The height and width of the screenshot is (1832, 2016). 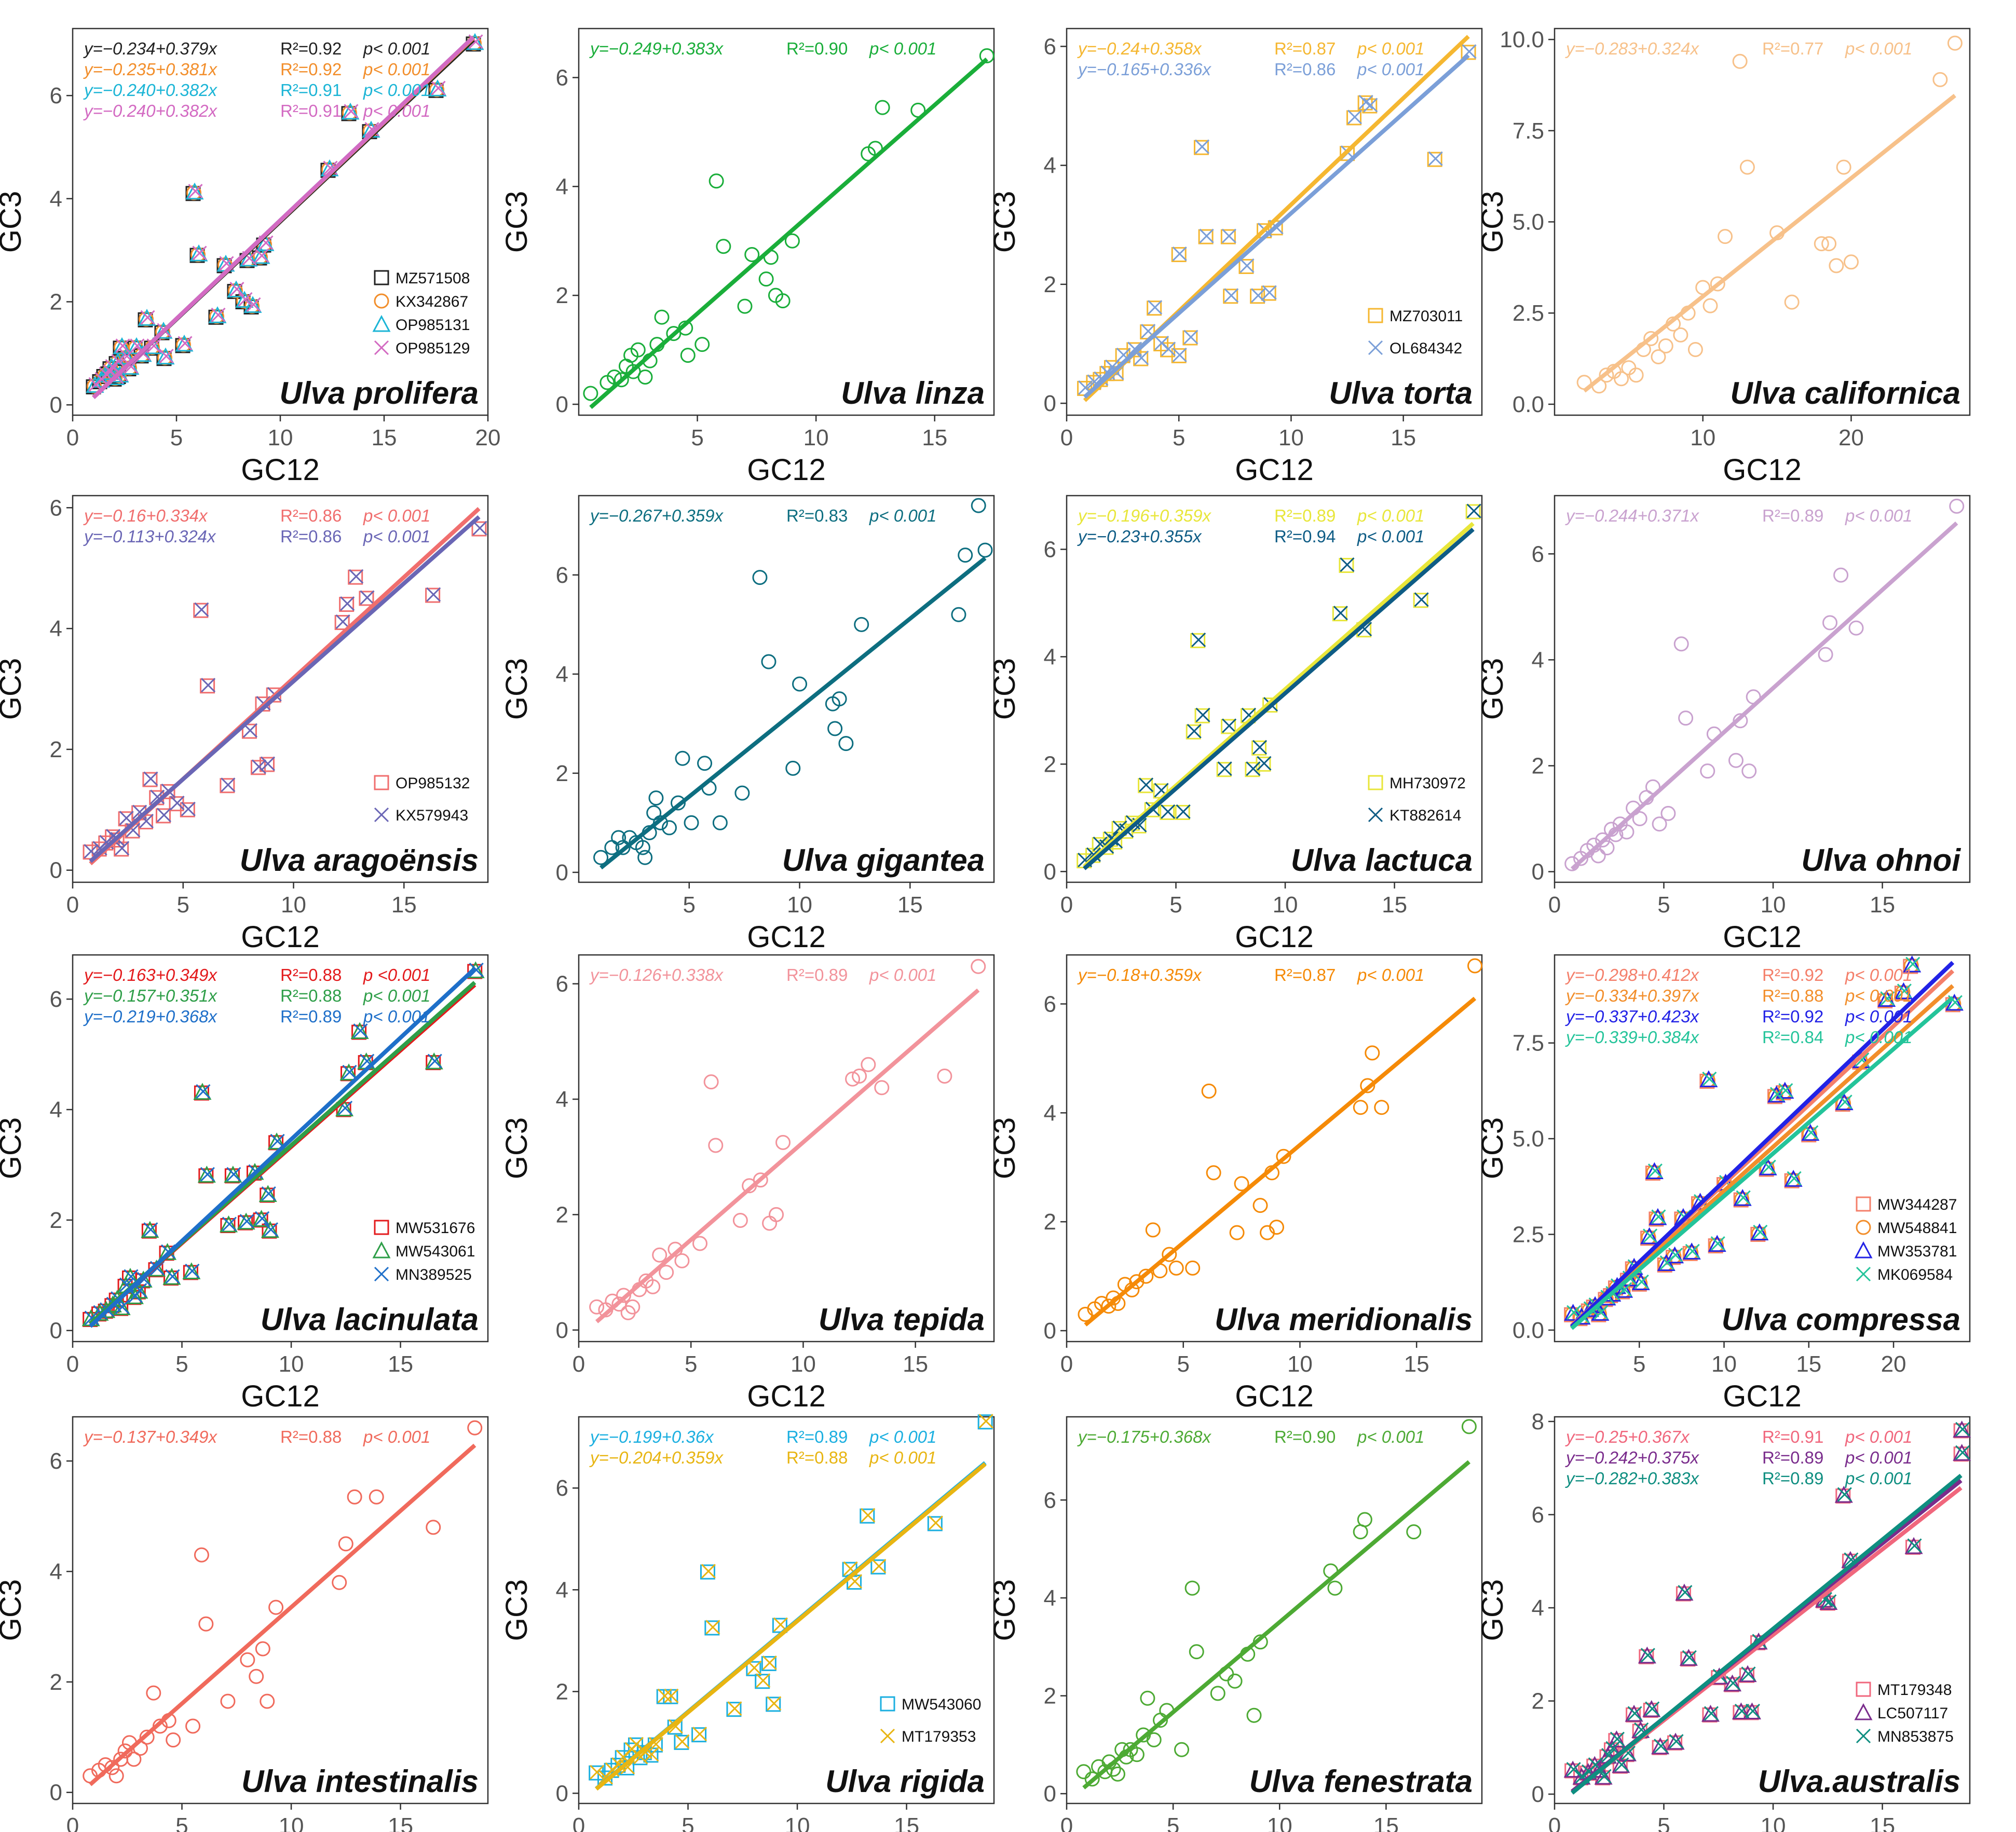 What do you see at coordinates (1538, 1421) in the screenshot?
I see `y-tick-label: 8` at bounding box center [1538, 1421].